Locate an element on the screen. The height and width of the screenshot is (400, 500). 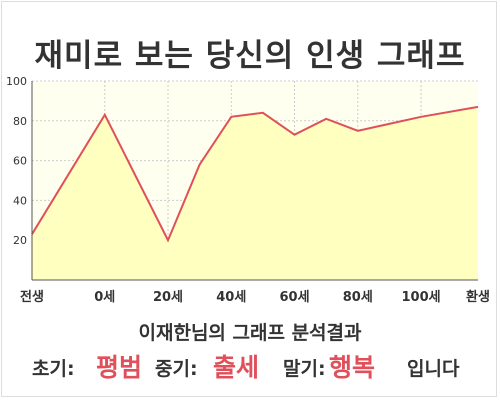
y-tick-label: 20 is located at coordinates (20, 240).